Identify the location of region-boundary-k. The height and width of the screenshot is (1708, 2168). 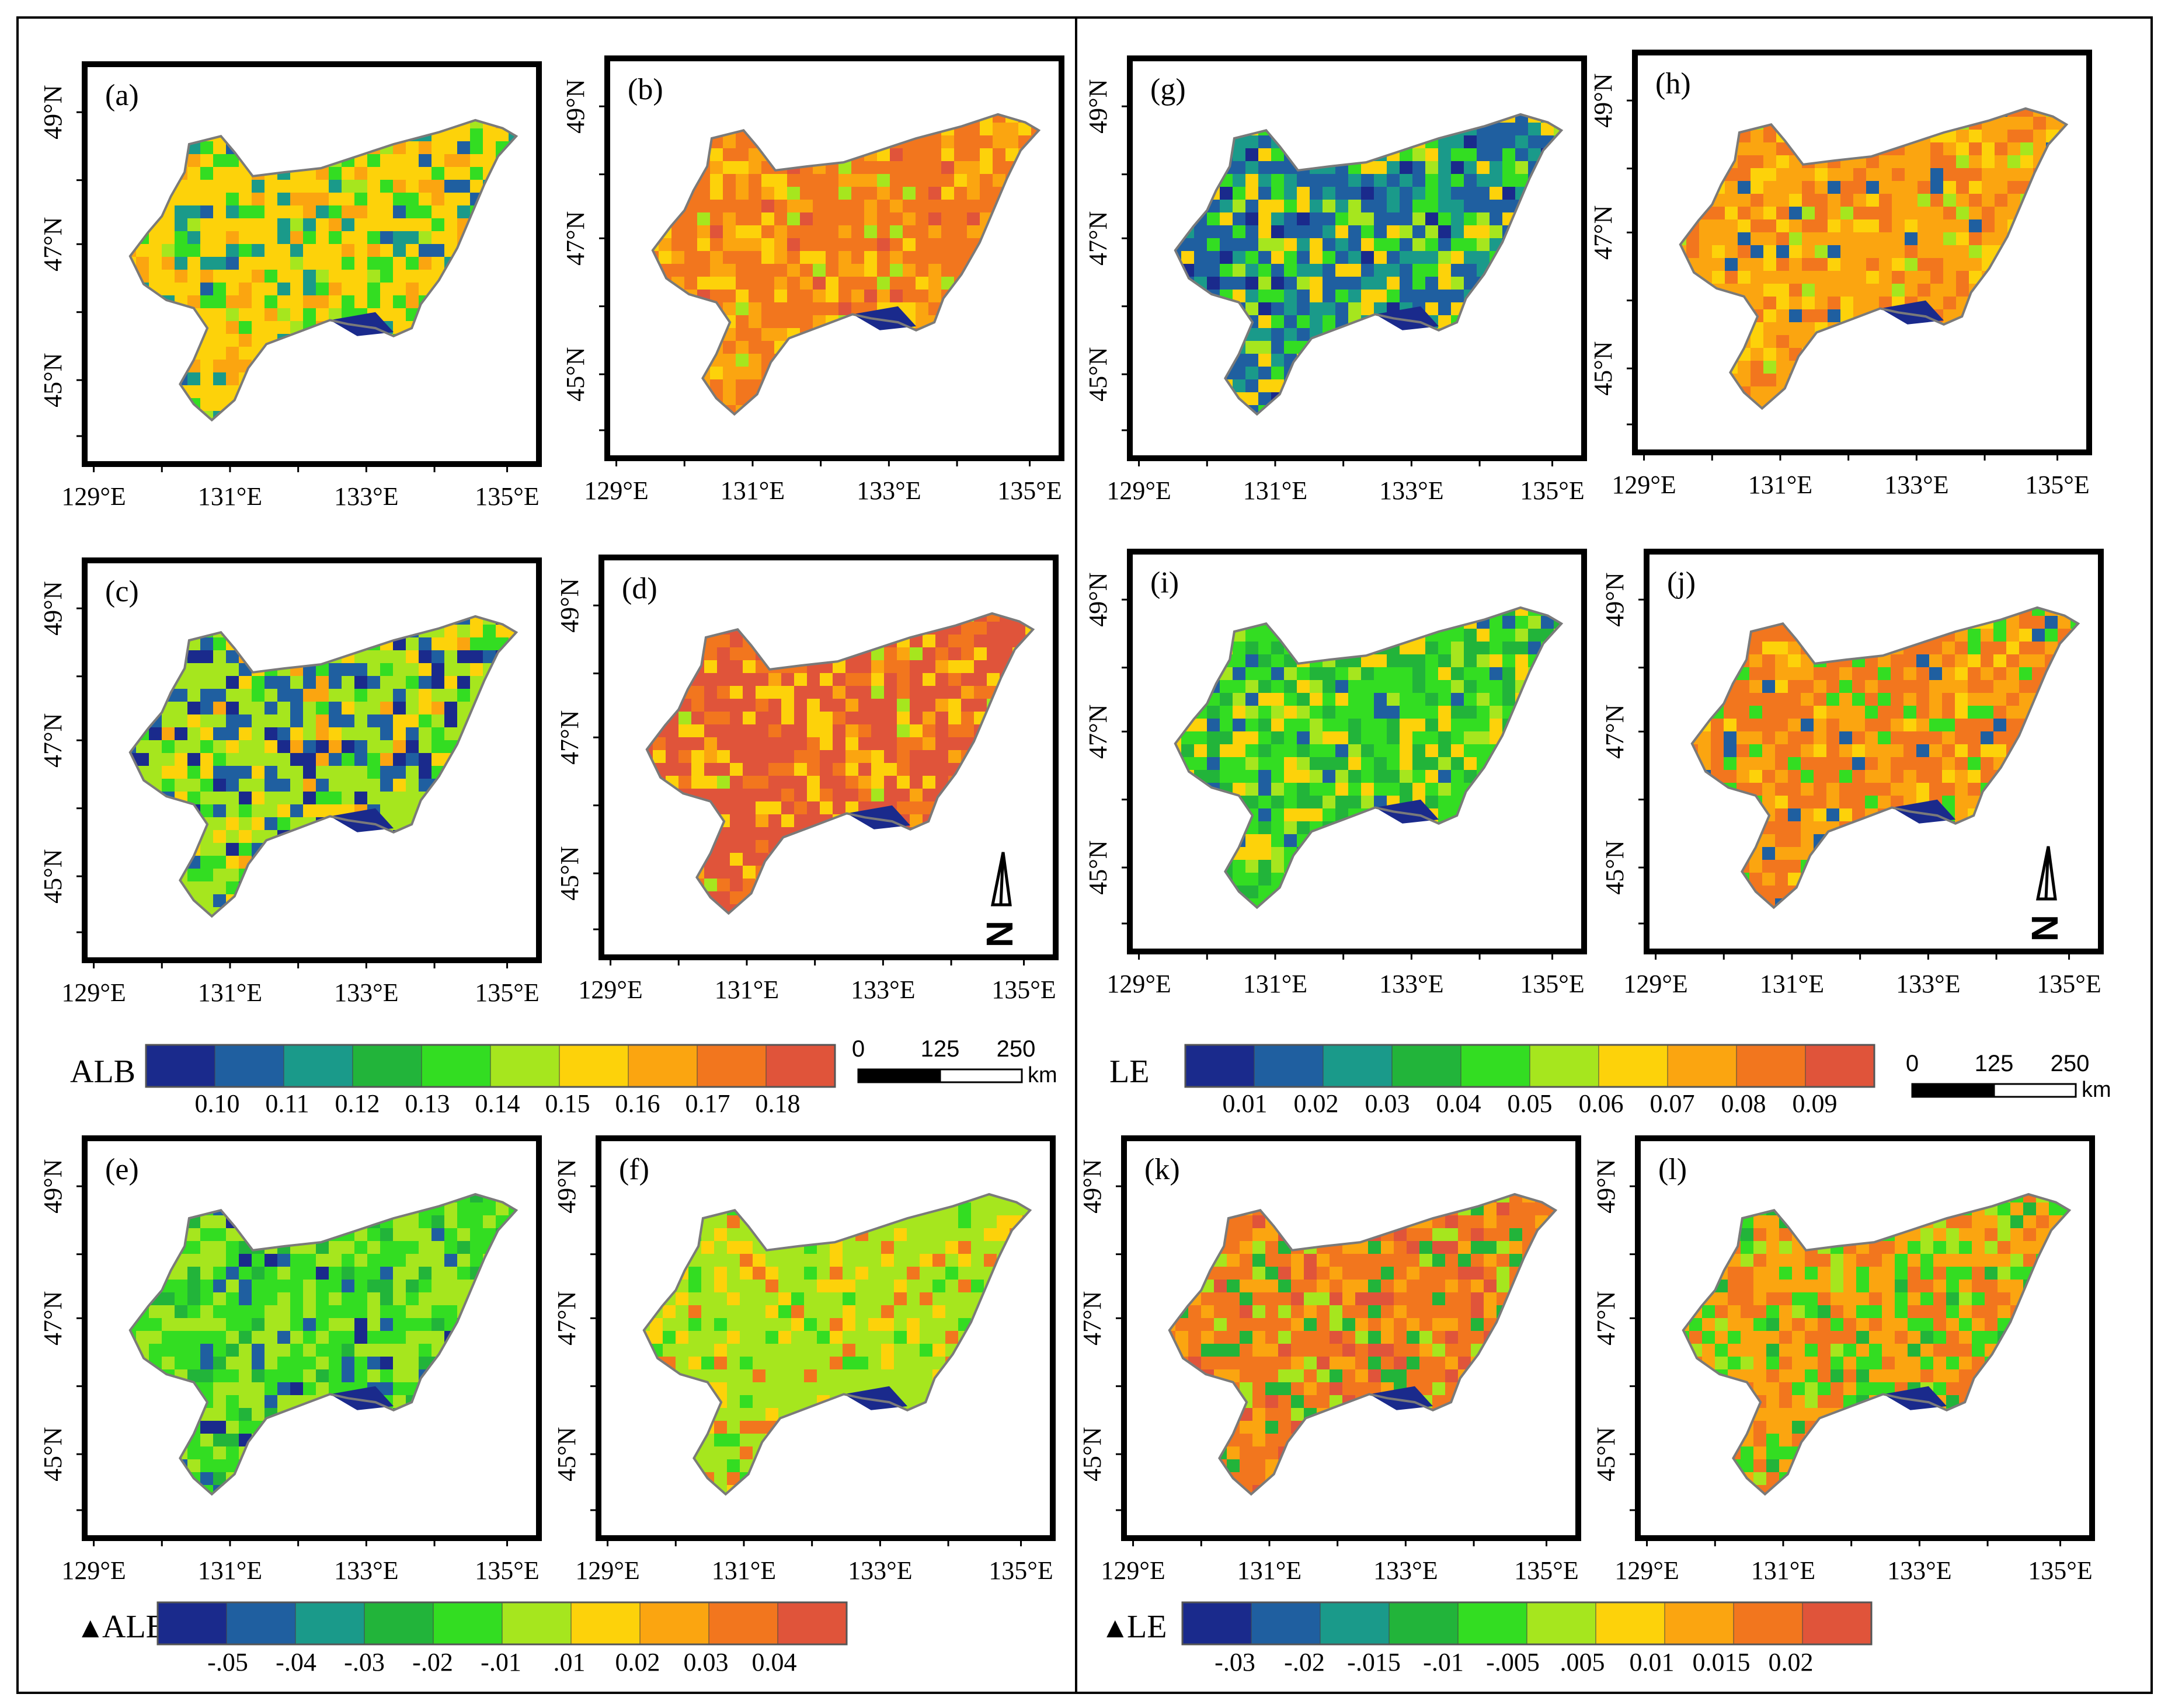
(1363, 1345).